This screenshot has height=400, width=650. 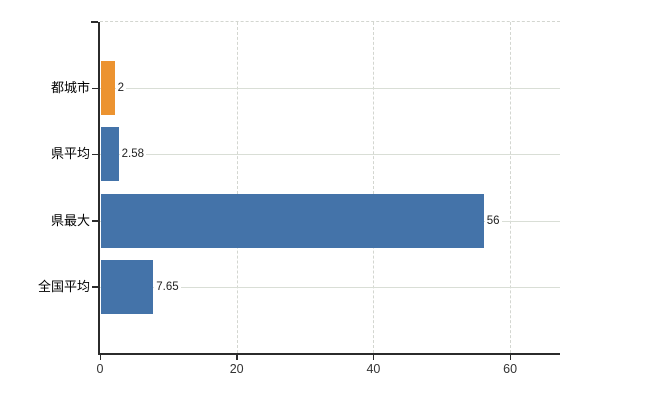 What do you see at coordinates (329, 354) in the screenshot?
I see `x-axis-line` at bounding box center [329, 354].